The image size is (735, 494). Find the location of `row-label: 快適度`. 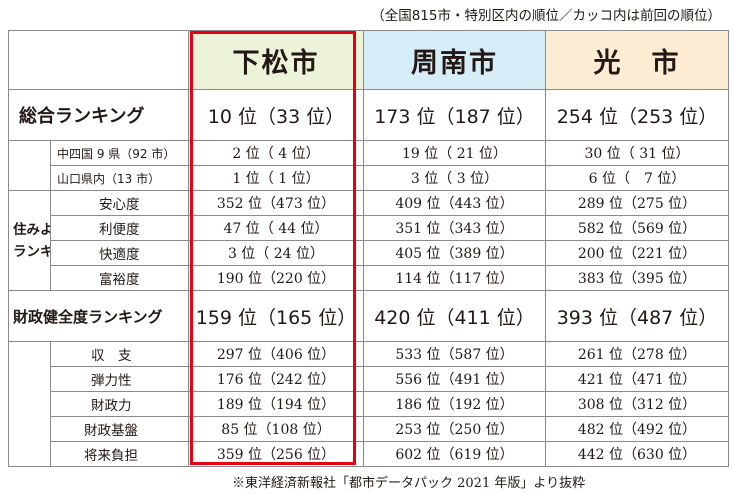

row-label: 快適度 is located at coordinates (119, 253).